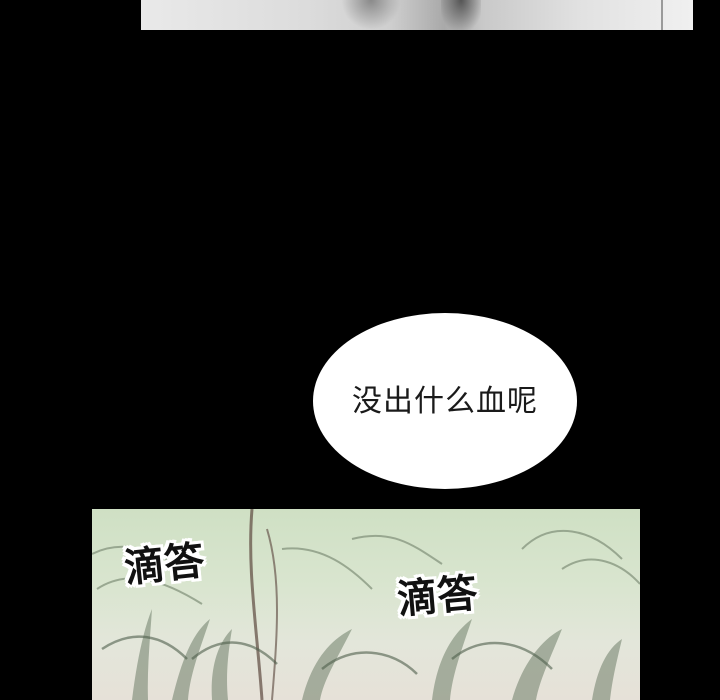 The width and height of the screenshot is (720, 700). I want to click on dialogue-text: 没出什么血呢, so click(445, 401).